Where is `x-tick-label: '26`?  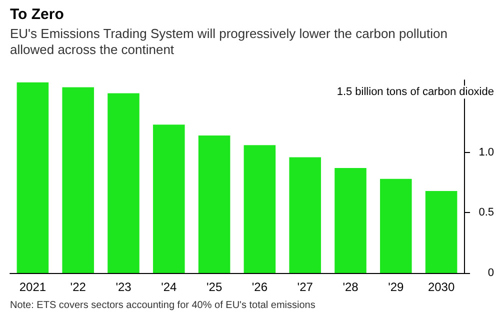
x-tick-label: '26 is located at coordinates (260, 287).